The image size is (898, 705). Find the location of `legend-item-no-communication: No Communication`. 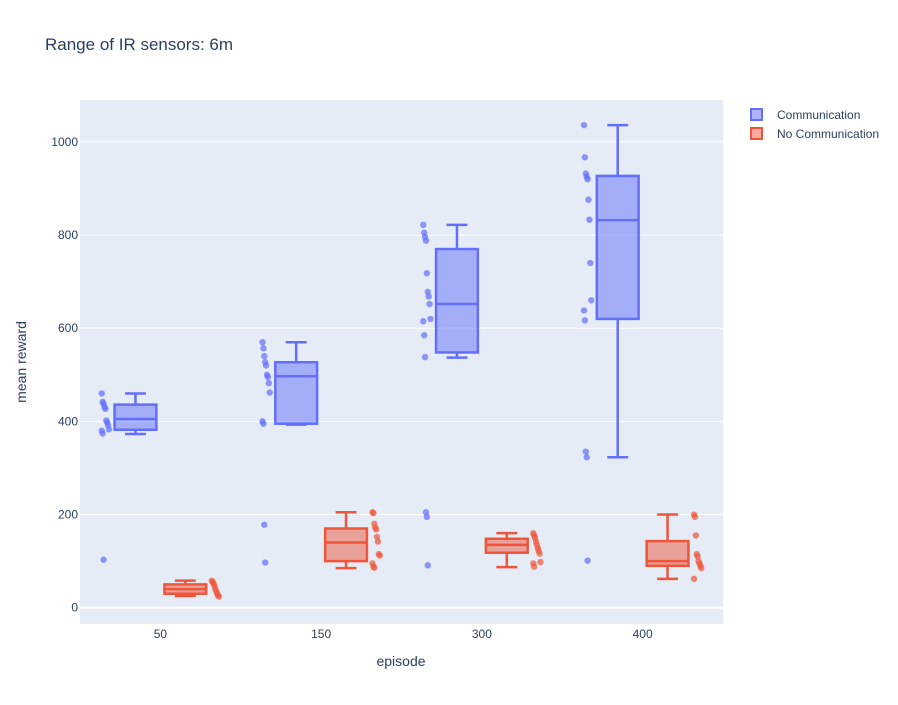

legend-item-no-communication: No Communication is located at coordinates (814, 134).